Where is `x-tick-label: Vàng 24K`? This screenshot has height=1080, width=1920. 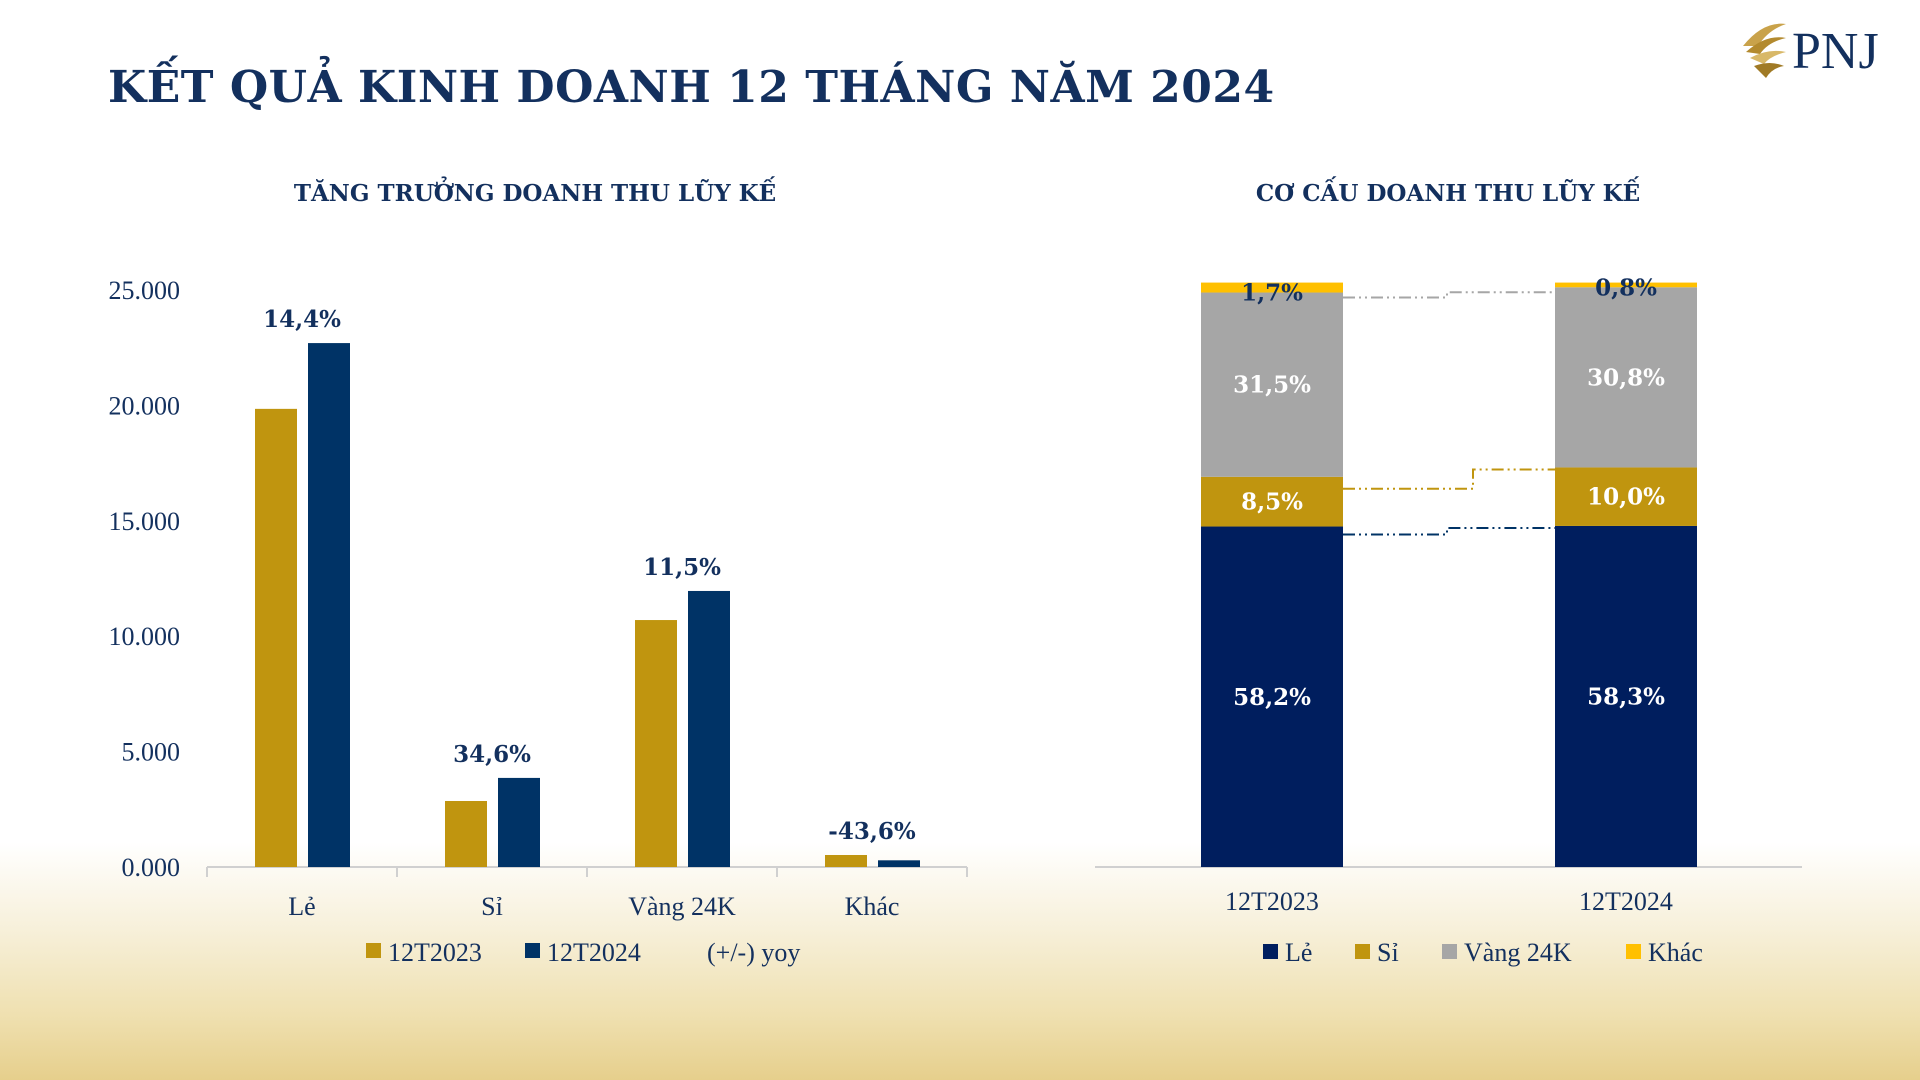
x-tick-label: Vàng 24K is located at coordinates (682, 906).